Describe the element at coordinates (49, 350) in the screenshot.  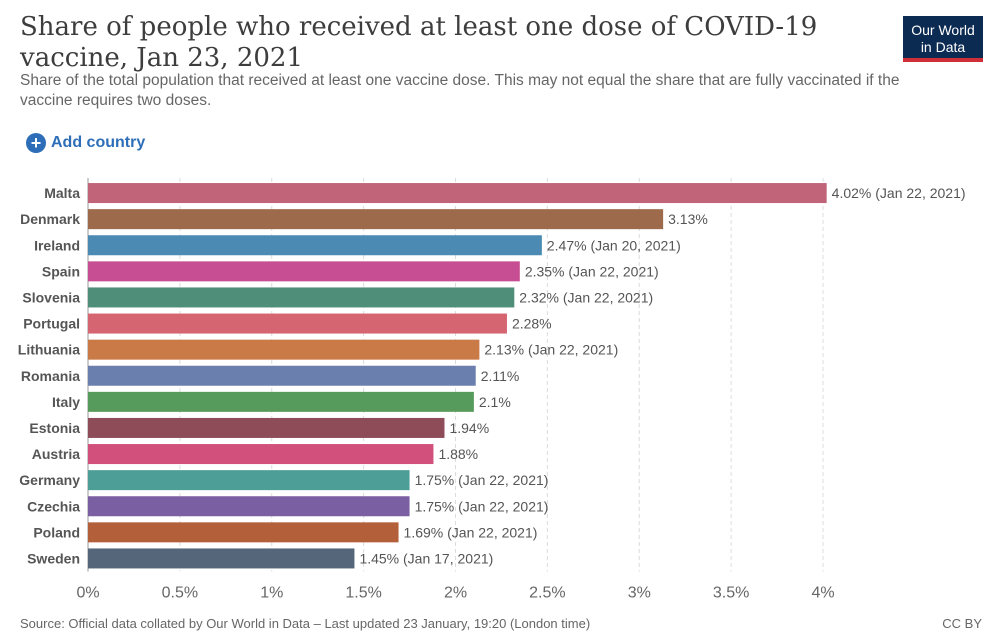
I see `category-label: Lithuania` at that location.